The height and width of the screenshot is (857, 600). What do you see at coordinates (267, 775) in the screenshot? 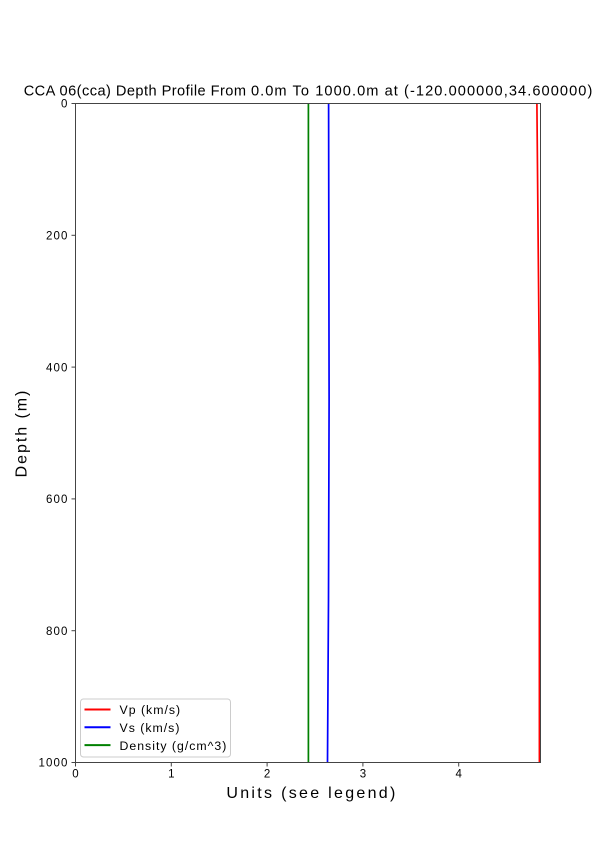
I see `svg-text: 2` at bounding box center [267, 775].